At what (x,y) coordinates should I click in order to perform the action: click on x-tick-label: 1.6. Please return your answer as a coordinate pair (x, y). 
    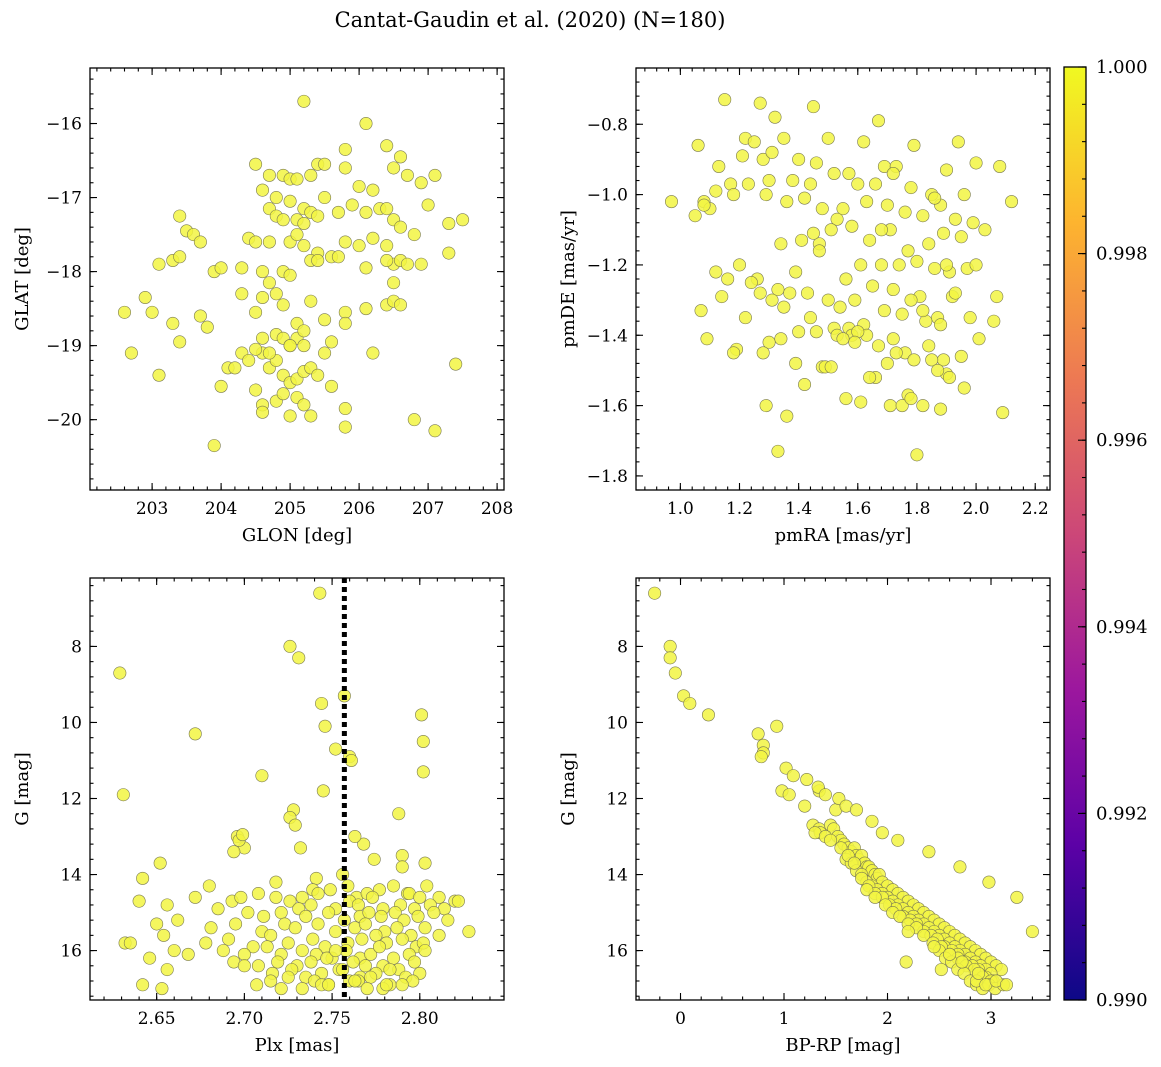
    Looking at the image, I should click on (857, 509).